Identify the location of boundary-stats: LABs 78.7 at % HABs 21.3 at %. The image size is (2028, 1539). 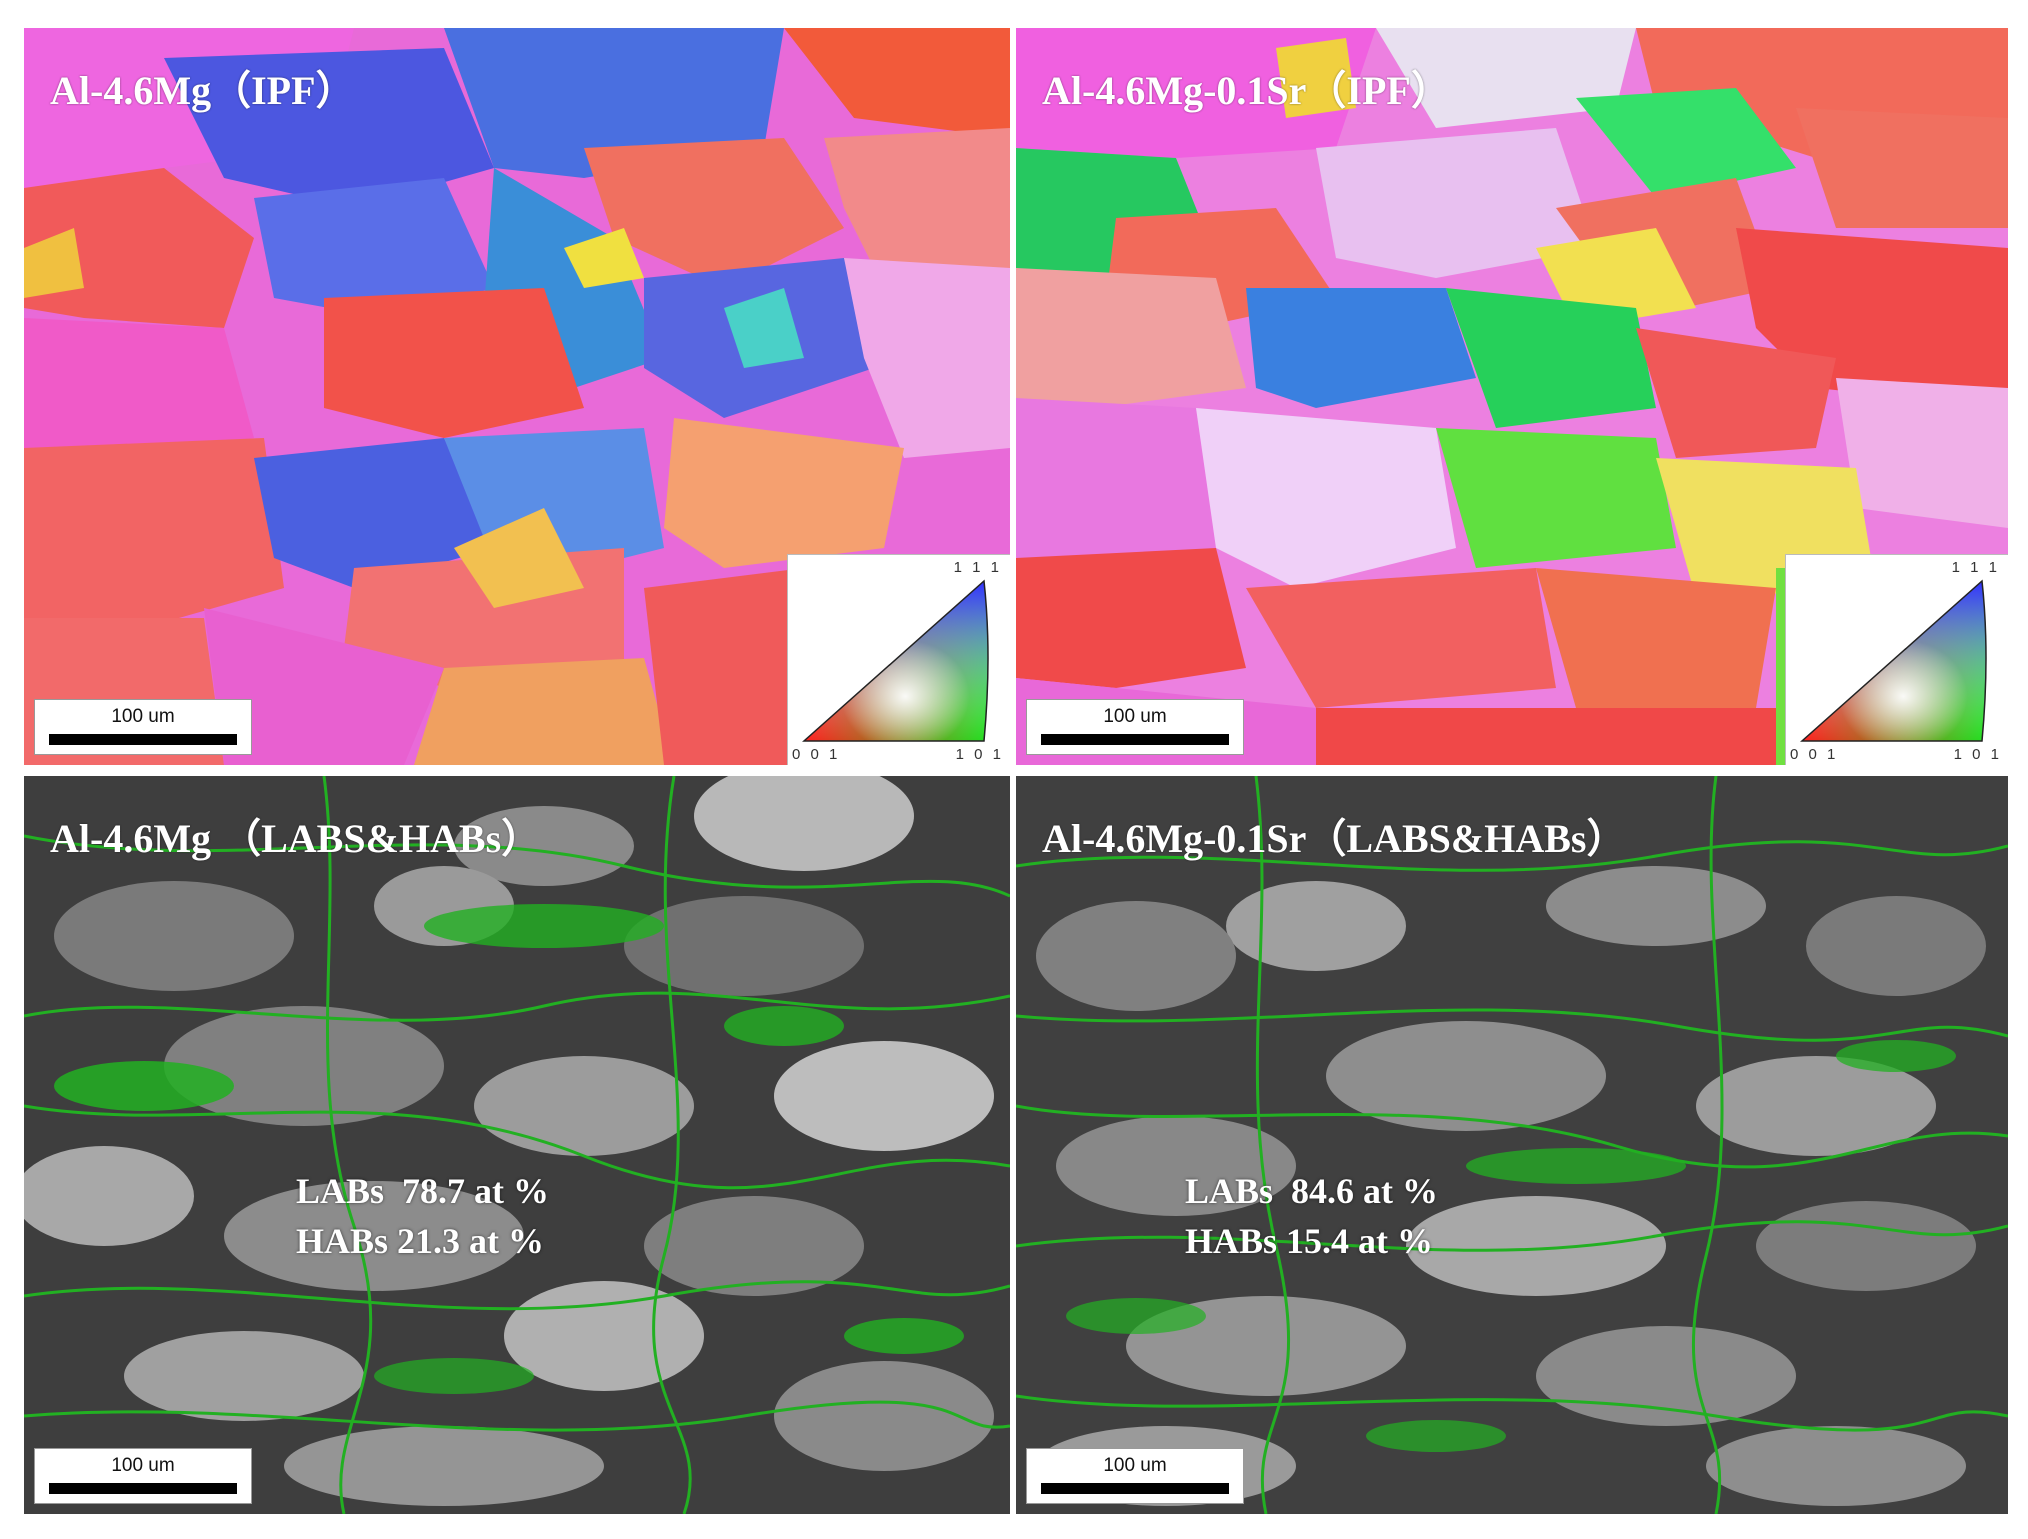
(422, 1216).